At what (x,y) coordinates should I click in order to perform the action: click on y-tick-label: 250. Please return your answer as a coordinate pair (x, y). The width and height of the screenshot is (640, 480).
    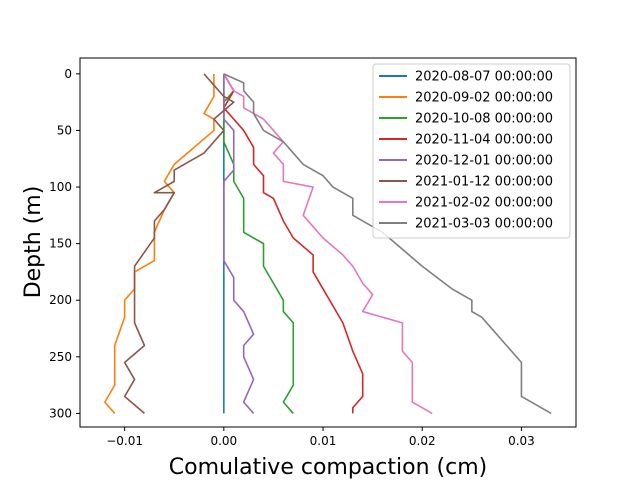
    Looking at the image, I should click on (60, 357).